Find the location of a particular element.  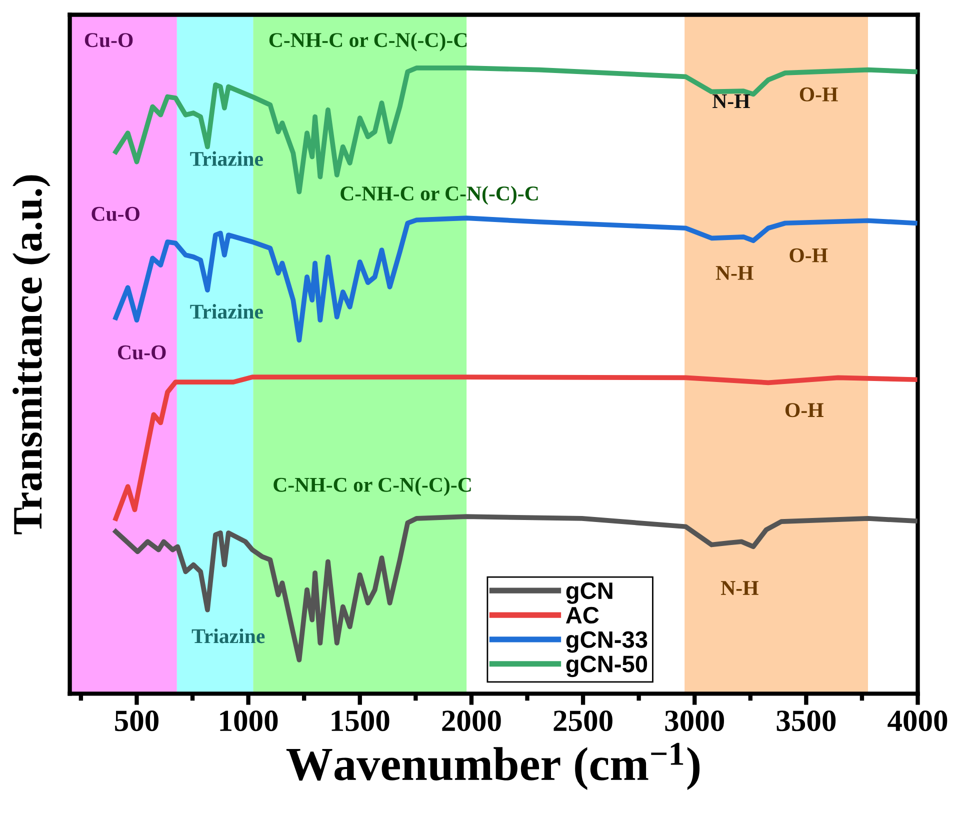

x-tick-label: 3500 is located at coordinates (806, 721).